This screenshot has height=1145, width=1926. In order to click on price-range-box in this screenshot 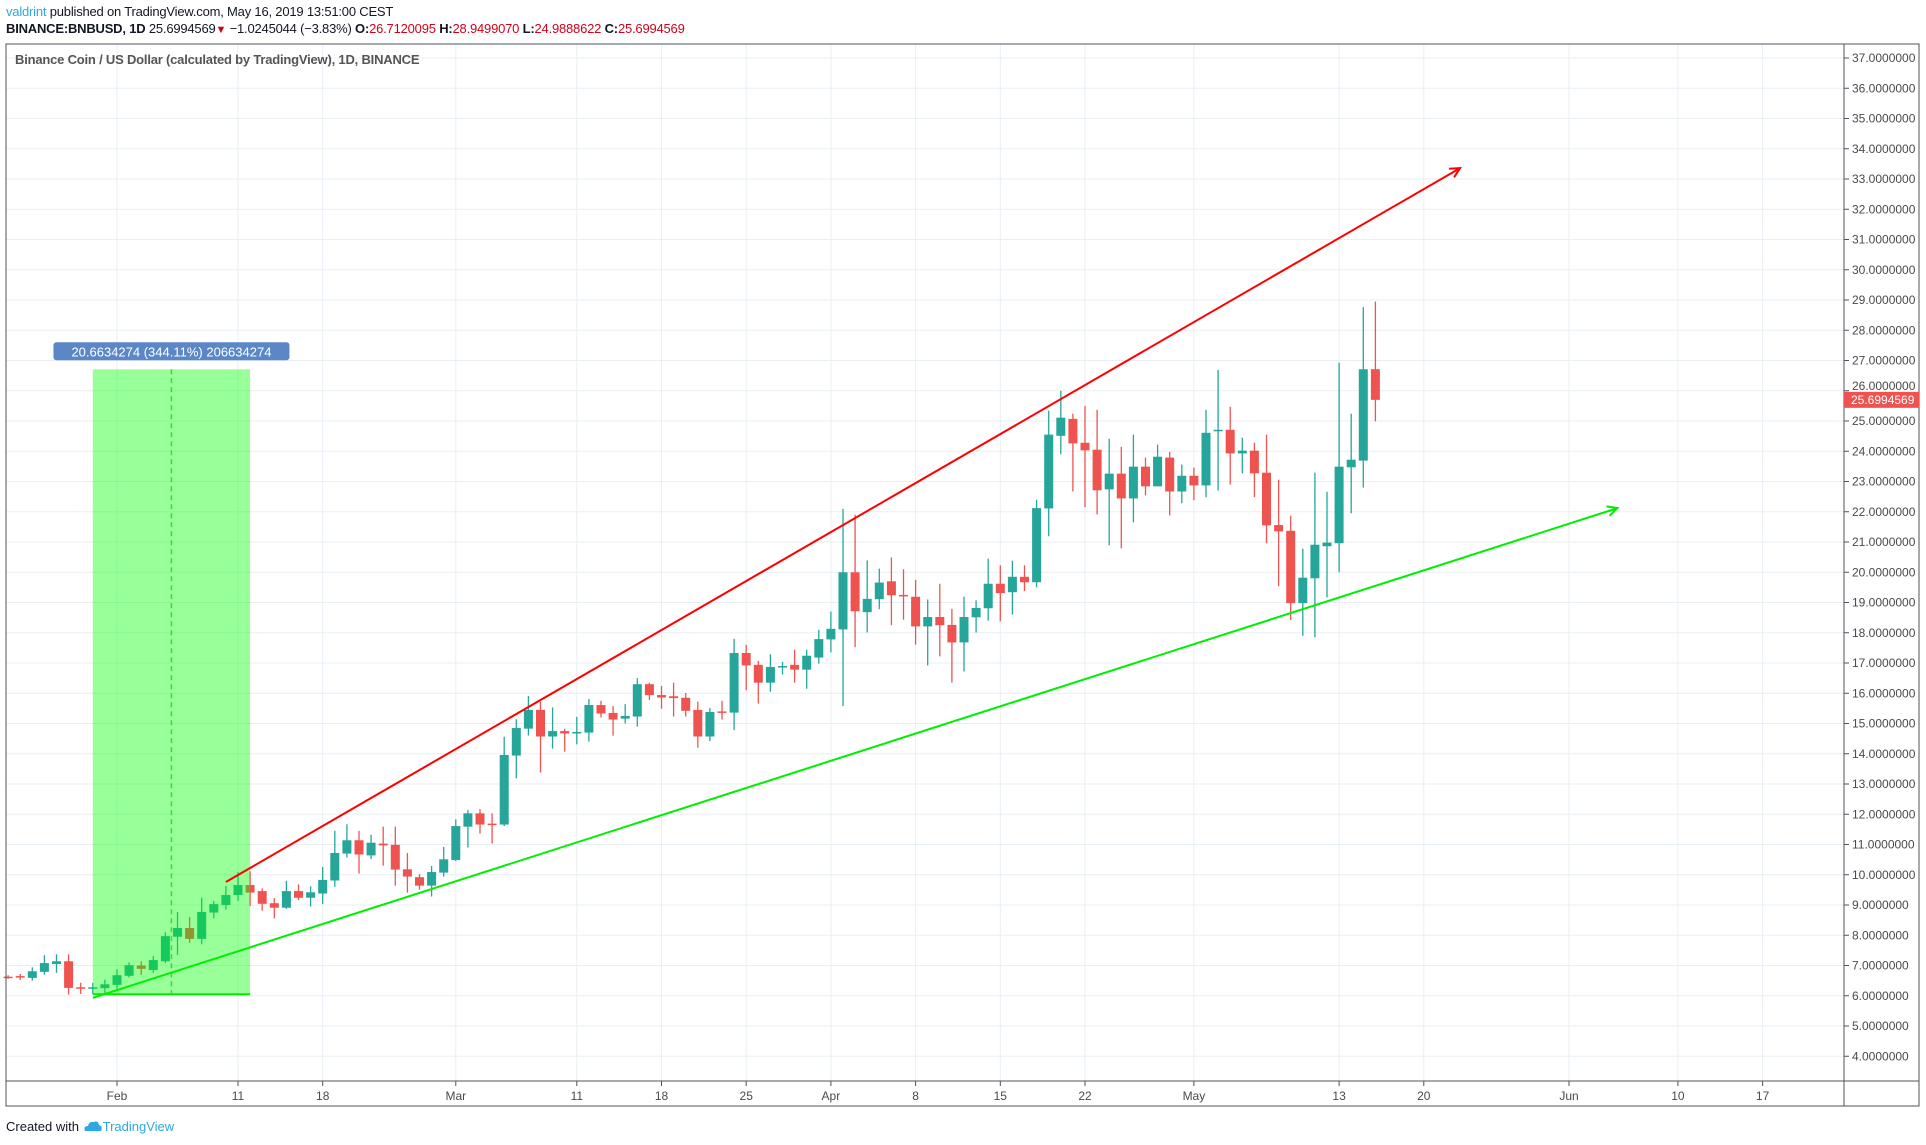, I will do `click(171, 682)`.